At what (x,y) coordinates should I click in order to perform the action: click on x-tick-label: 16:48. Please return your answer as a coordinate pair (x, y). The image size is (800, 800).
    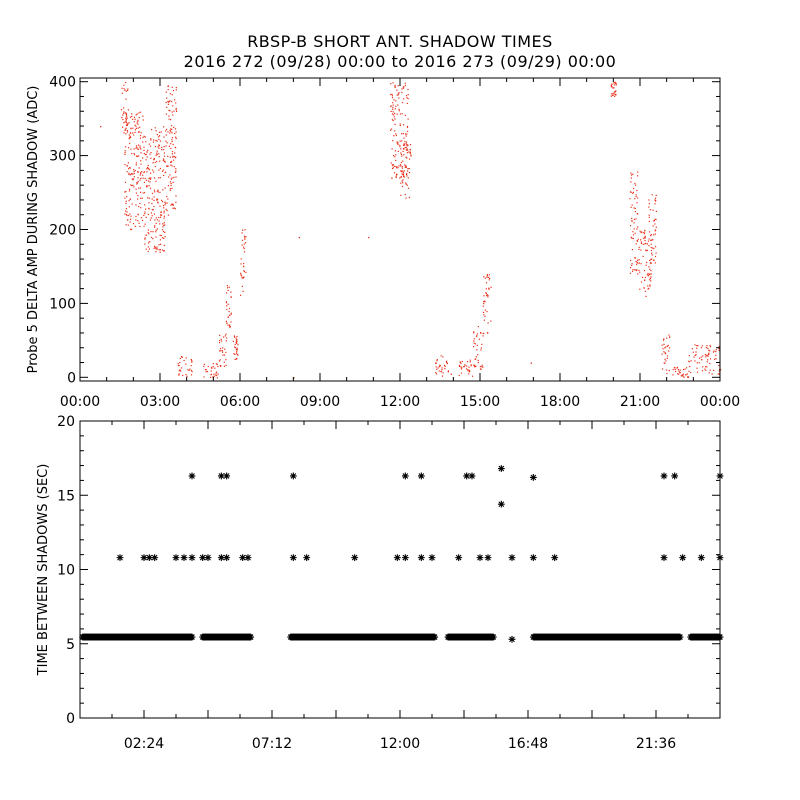
    Looking at the image, I should click on (528, 744).